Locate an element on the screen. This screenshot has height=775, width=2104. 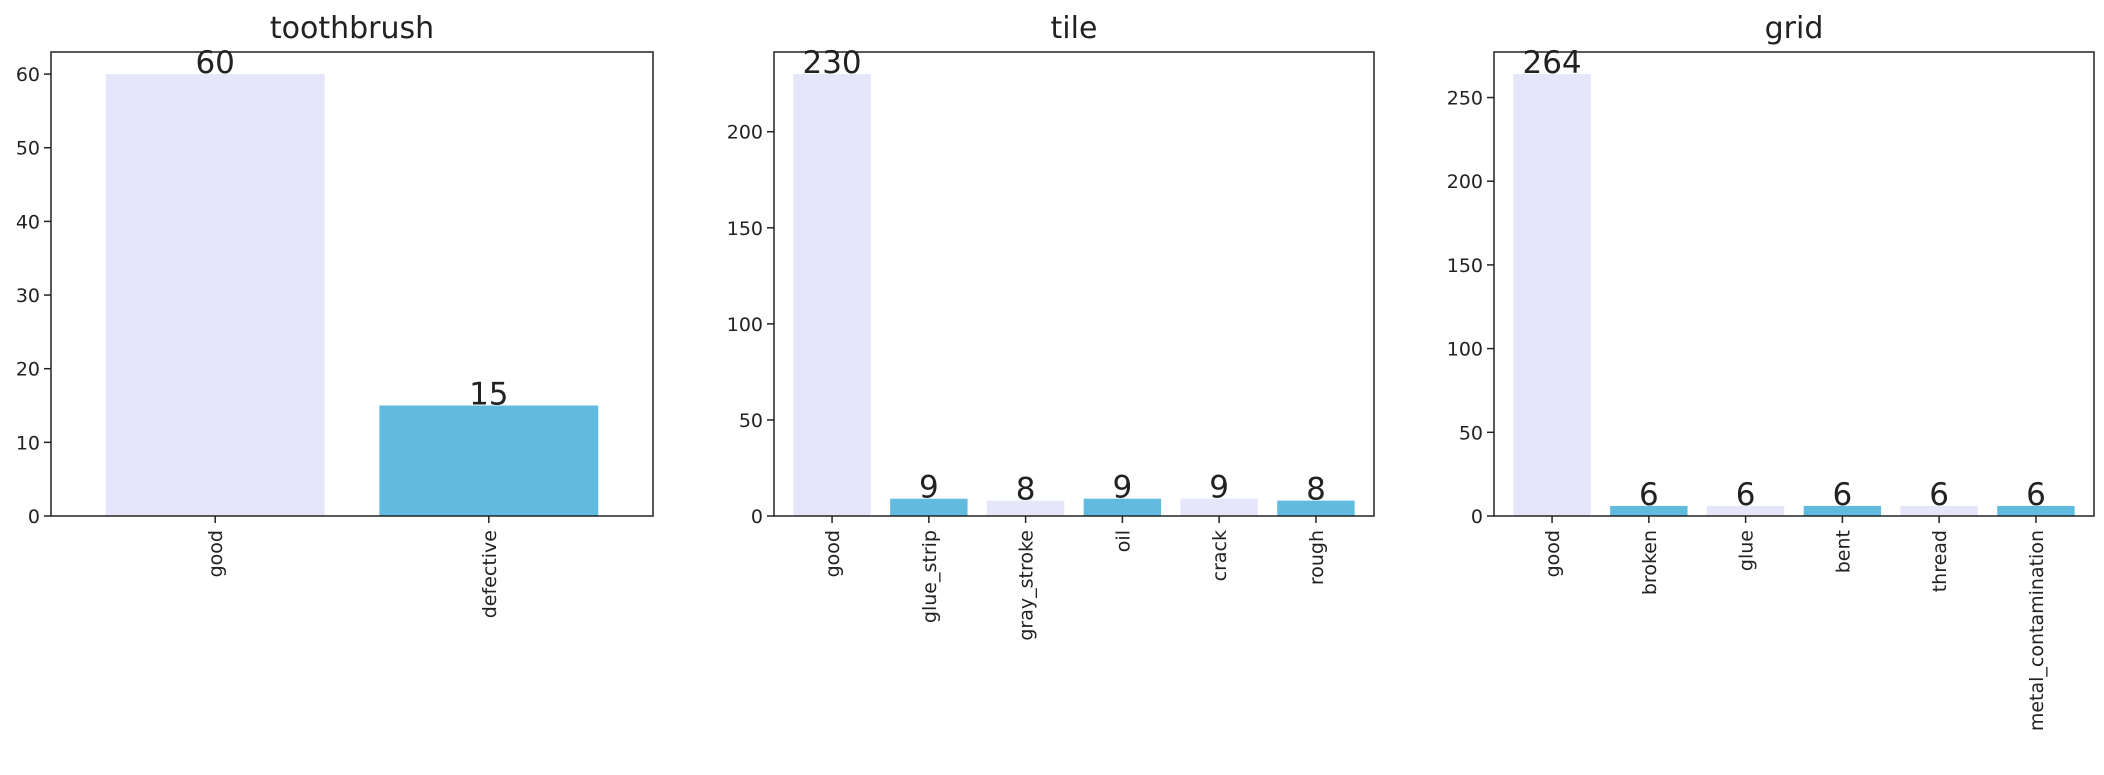
data-label-crack: 9 is located at coordinates (1219, 488).